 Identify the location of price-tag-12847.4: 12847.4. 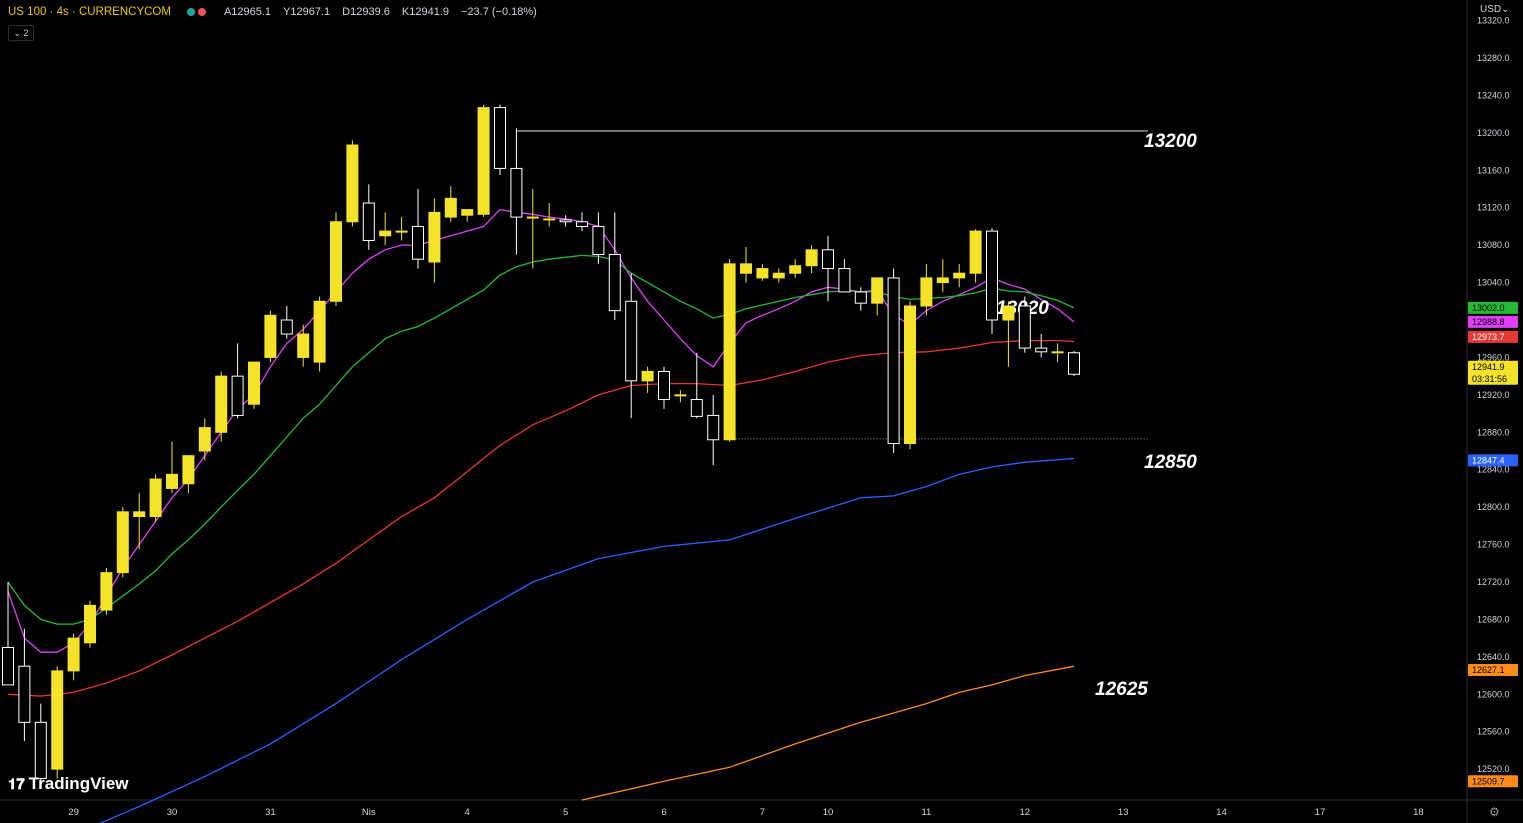
(1493, 460).